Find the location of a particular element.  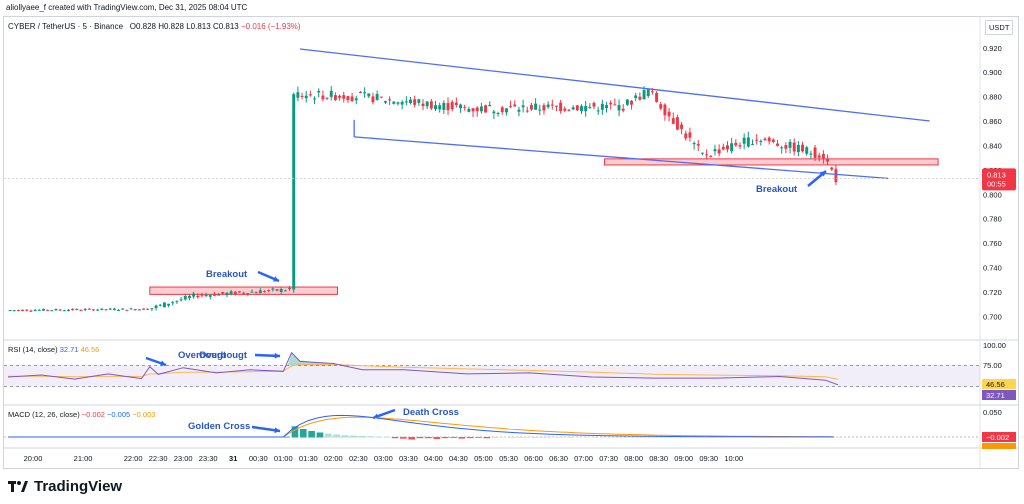

rsi-tick-label: 75.00 is located at coordinates (992, 365).